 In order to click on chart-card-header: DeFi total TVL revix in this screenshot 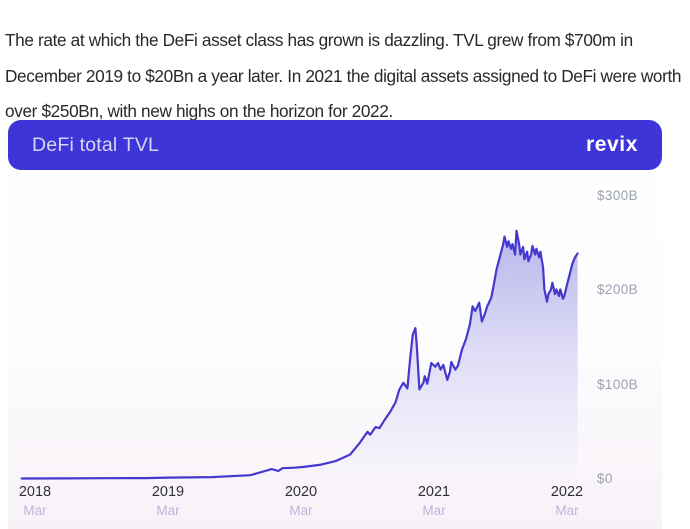, I will do `click(335, 145)`.